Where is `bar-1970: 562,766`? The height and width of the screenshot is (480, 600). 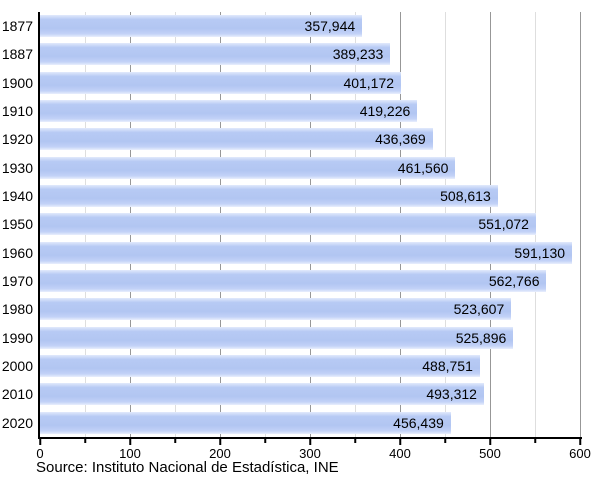 bar-1970: 562,766 is located at coordinates (293, 281).